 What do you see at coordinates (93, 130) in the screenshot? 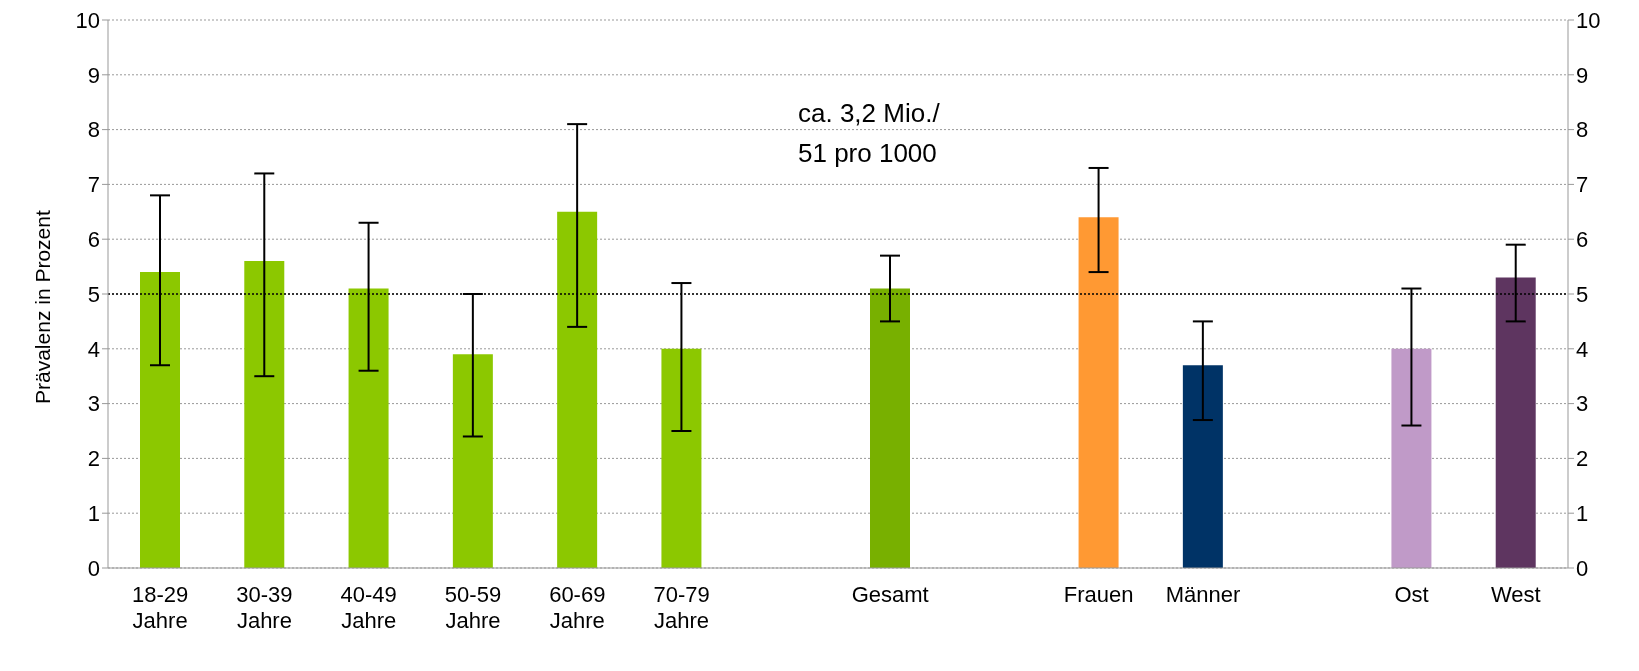
I see `y-tick-label: 8` at bounding box center [93, 130].